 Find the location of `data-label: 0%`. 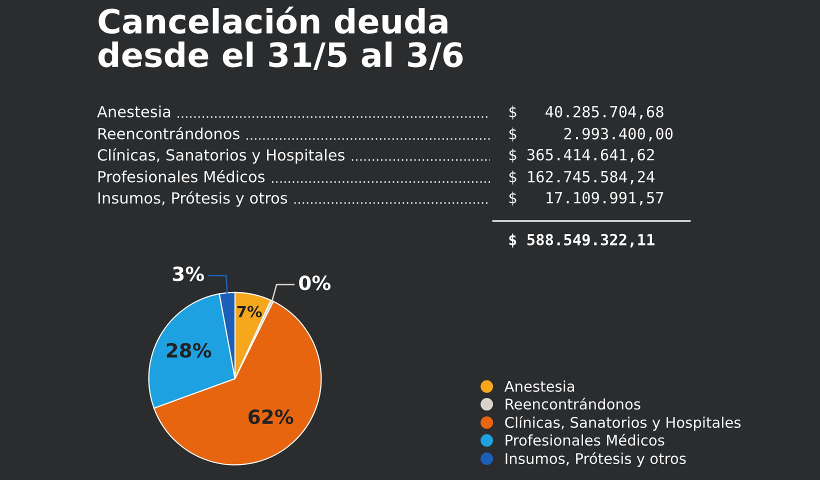

data-label: 0% is located at coordinates (315, 283).